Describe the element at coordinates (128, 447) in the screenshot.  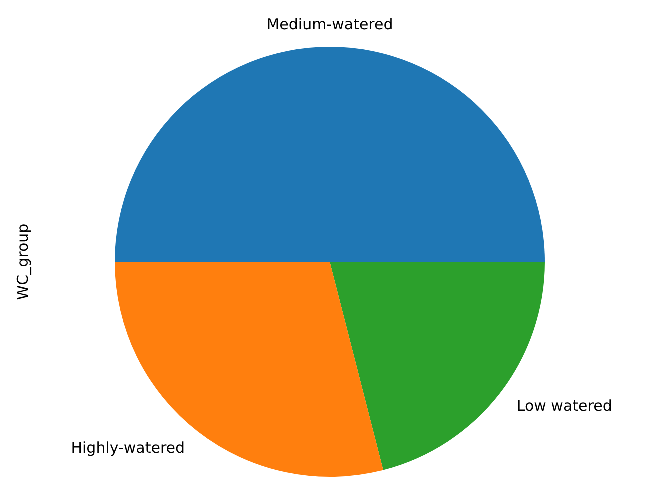
I see `slice-label: Highly-watered` at that location.